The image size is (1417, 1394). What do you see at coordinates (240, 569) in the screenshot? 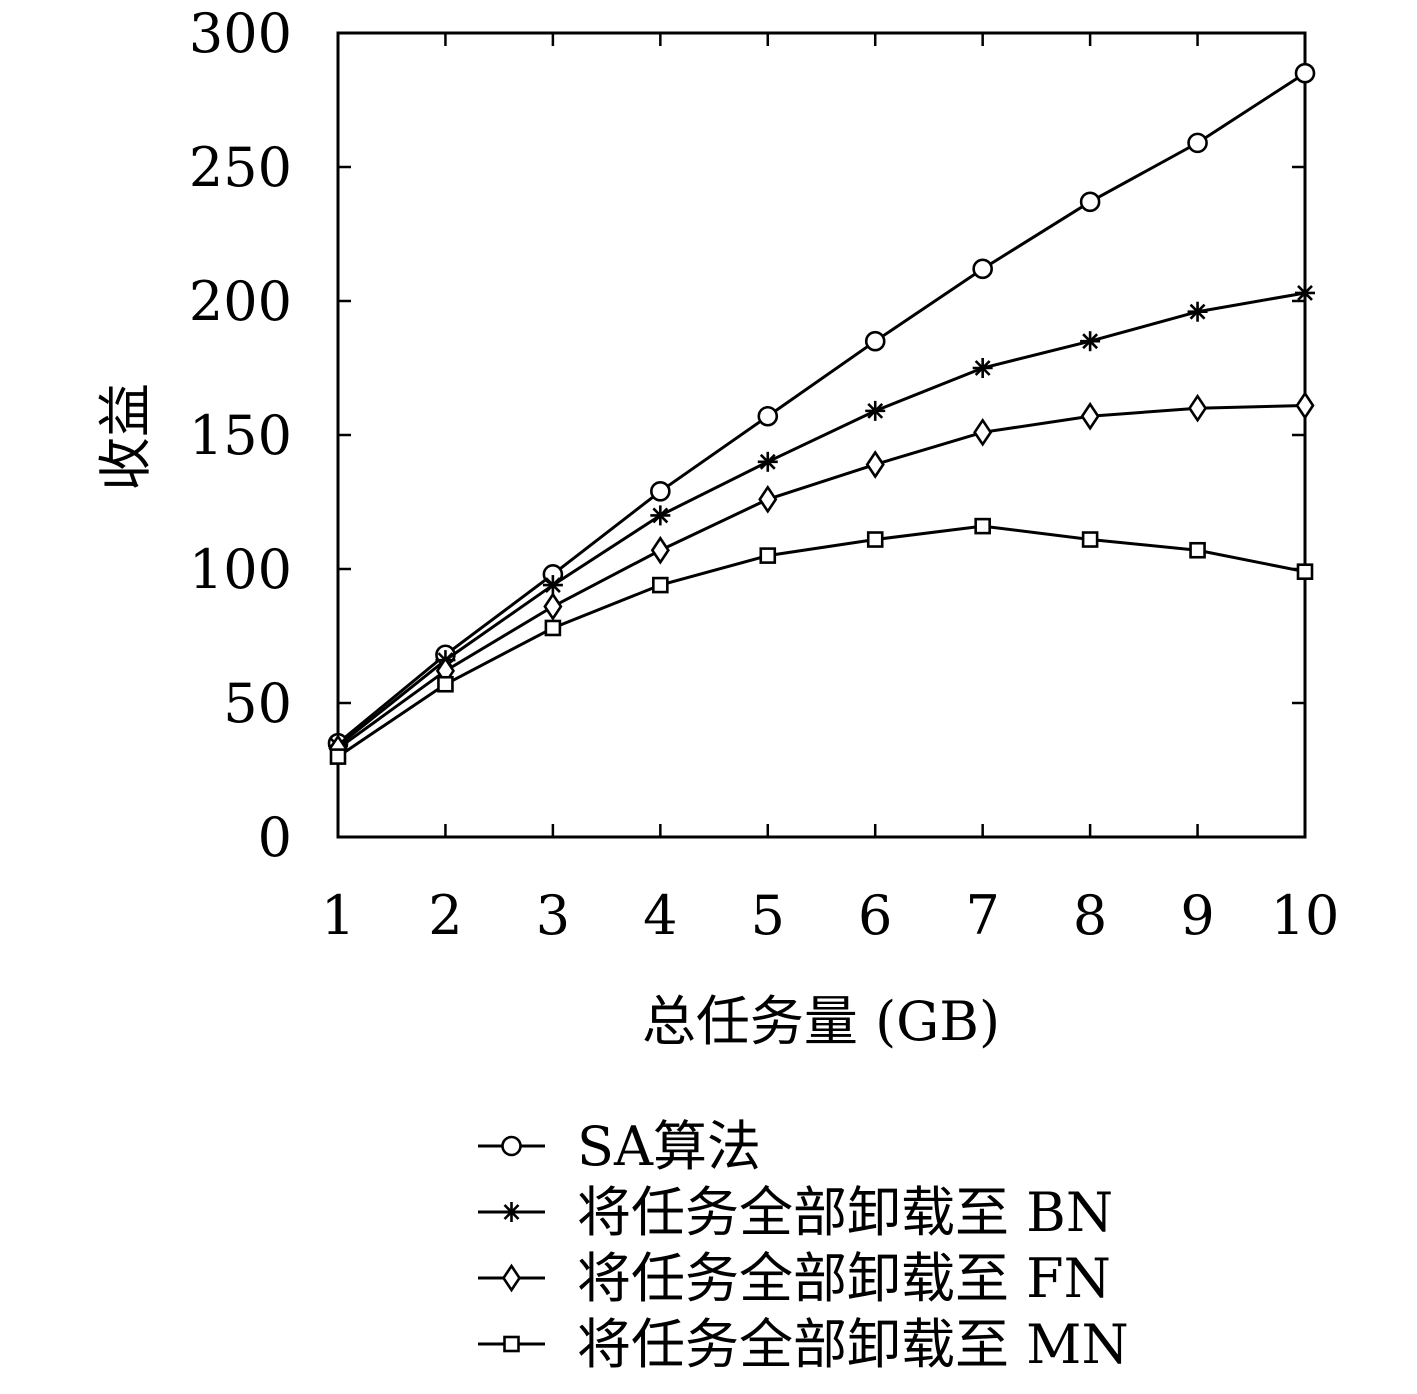
I see `y-tick-label: 100` at bounding box center [240, 569].